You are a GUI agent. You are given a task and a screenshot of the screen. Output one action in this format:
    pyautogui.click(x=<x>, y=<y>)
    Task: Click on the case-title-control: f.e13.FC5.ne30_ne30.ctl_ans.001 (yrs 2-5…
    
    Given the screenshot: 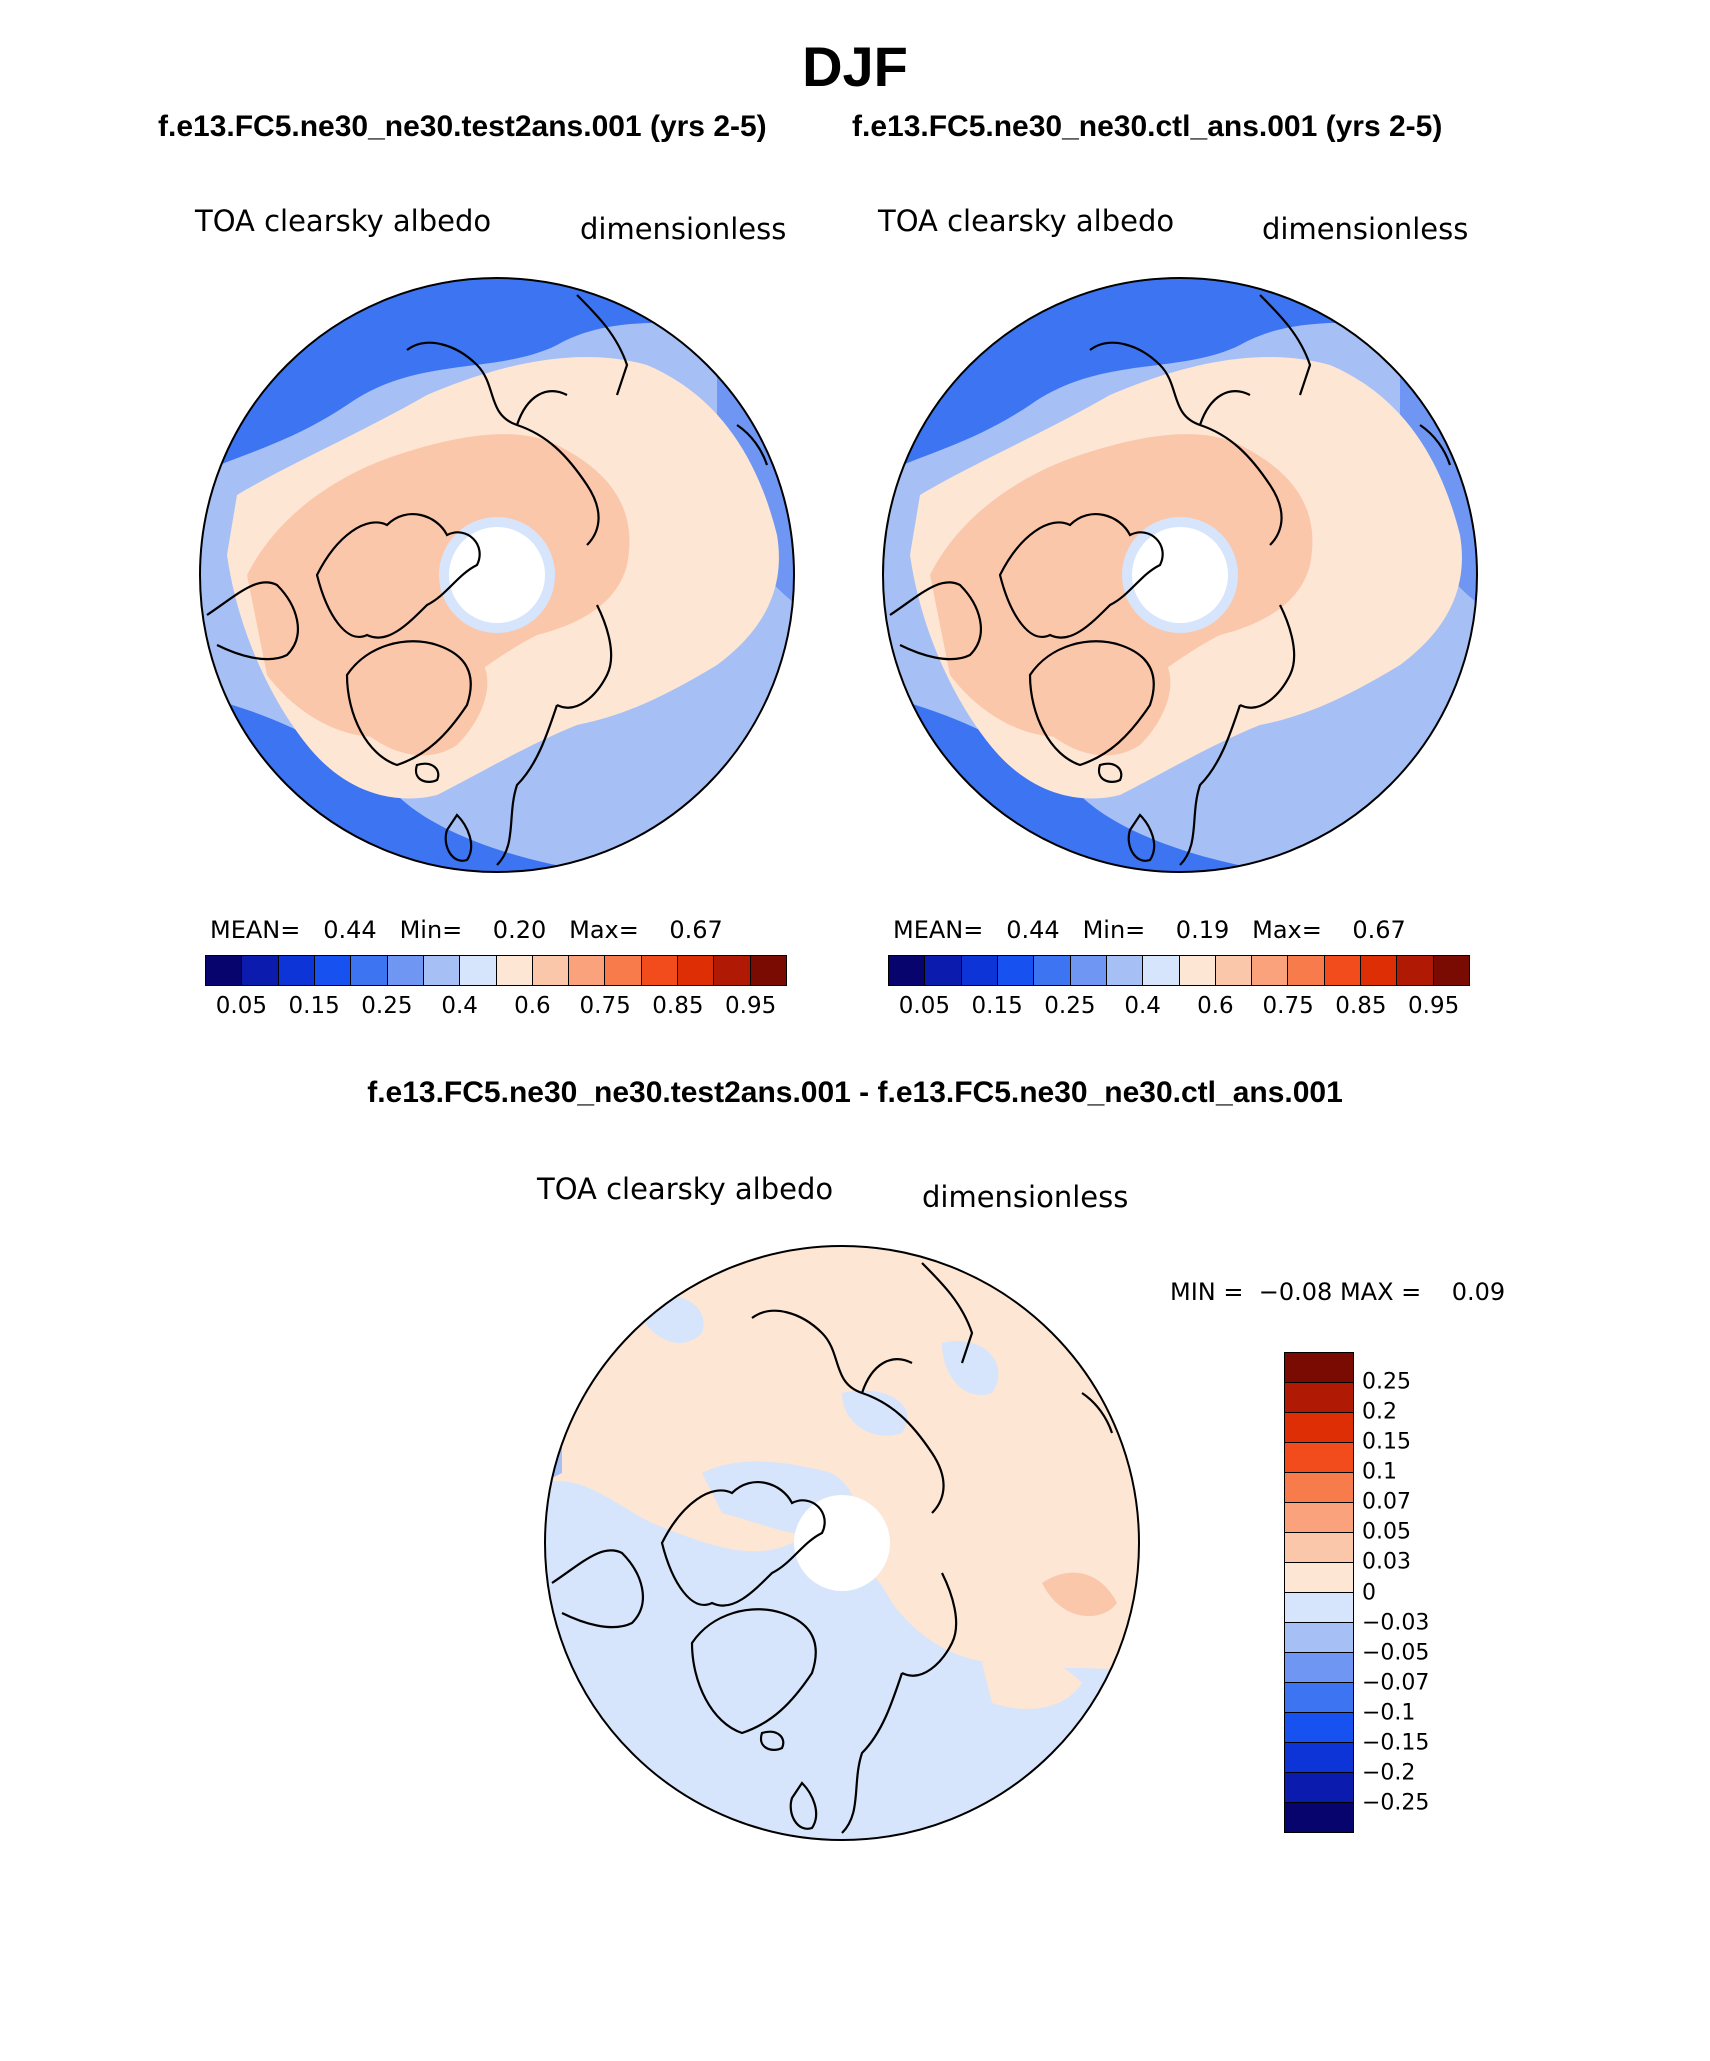 What is the action you would take?
    pyautogui.click(x=1147, y=126)
    